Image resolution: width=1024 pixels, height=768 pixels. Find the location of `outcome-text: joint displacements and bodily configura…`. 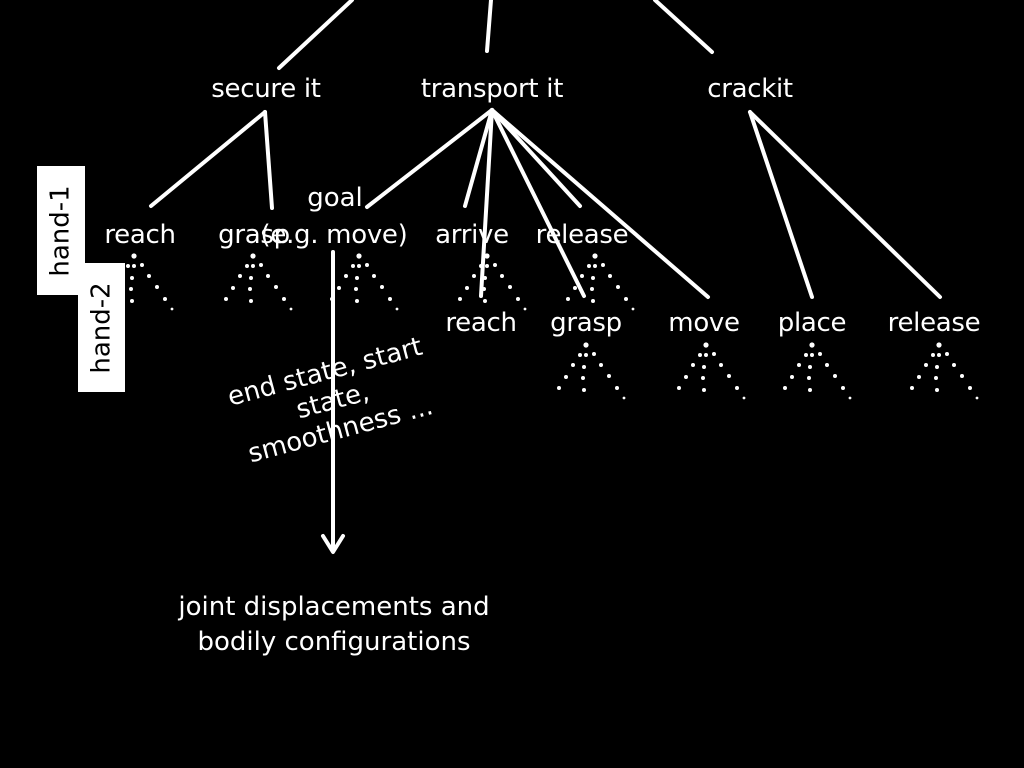

outcome-text: joint displacements and bodily configura… is located at coordinates (333, 625).